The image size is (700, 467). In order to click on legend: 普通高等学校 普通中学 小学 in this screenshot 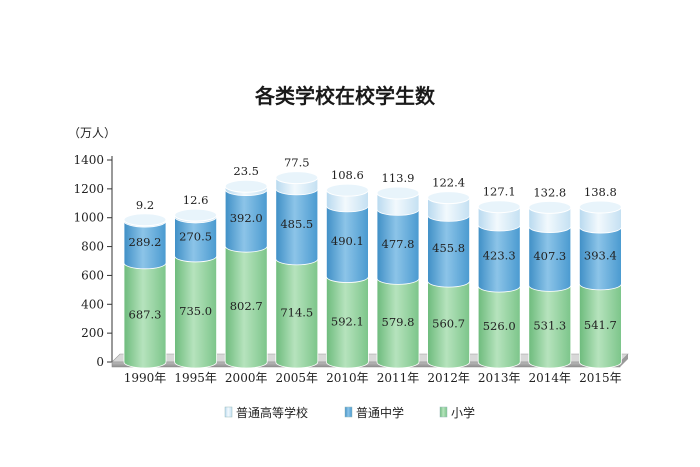, I will do `click(349, 412)`.